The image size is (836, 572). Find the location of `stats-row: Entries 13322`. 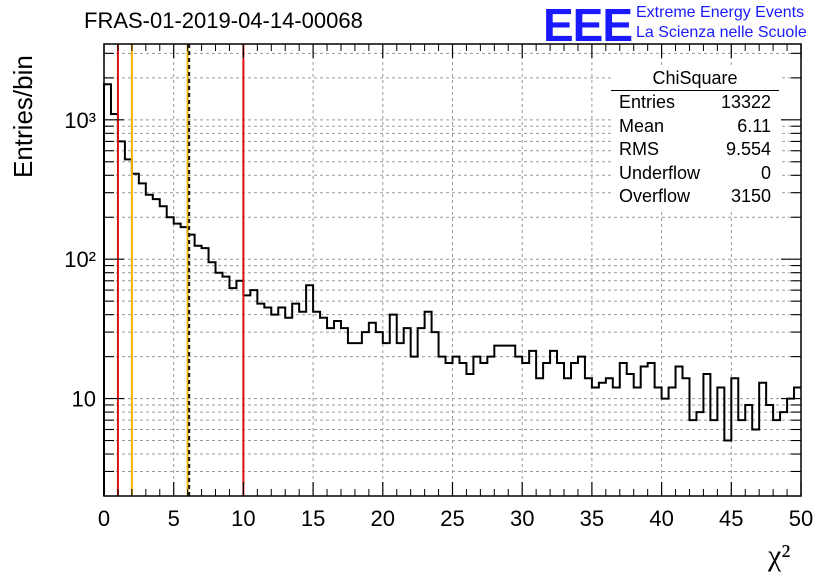

stats-row: Entries 13322 is located at coordinates (695, 103).